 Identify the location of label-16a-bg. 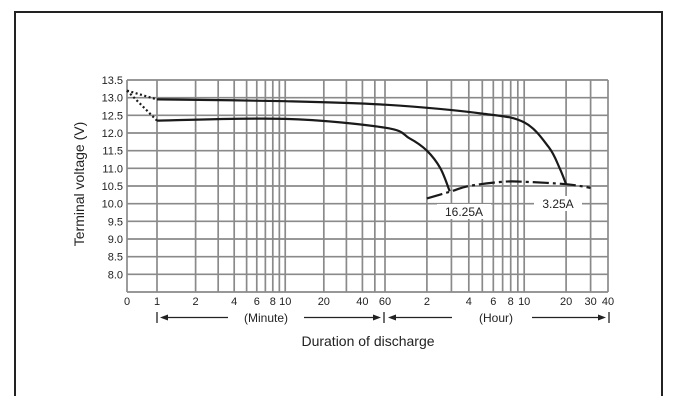
(464, 211).